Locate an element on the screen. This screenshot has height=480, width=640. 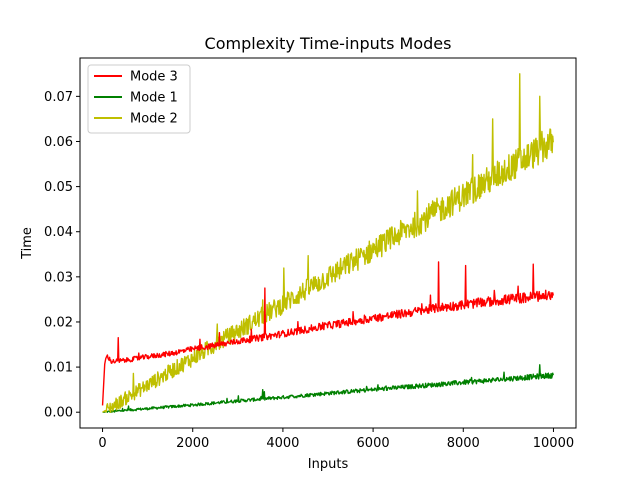
x-tick-label: 8000 is located at coordinates (463, 443).